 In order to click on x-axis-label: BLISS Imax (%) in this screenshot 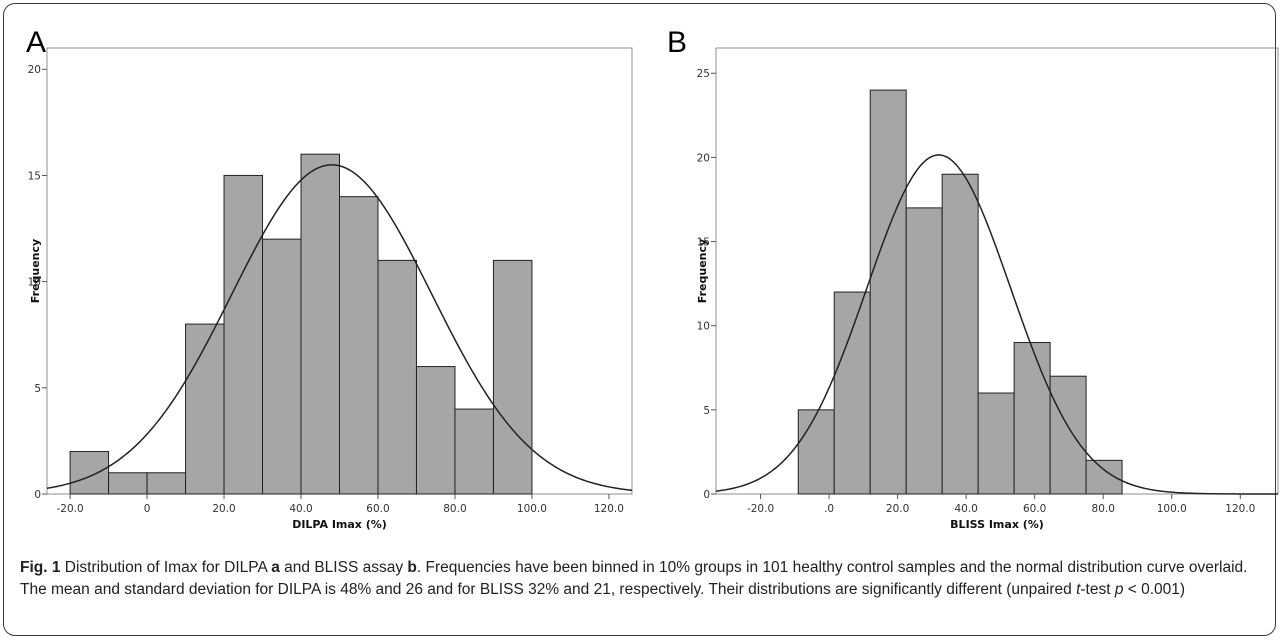, I will do `click(997, 524)`.